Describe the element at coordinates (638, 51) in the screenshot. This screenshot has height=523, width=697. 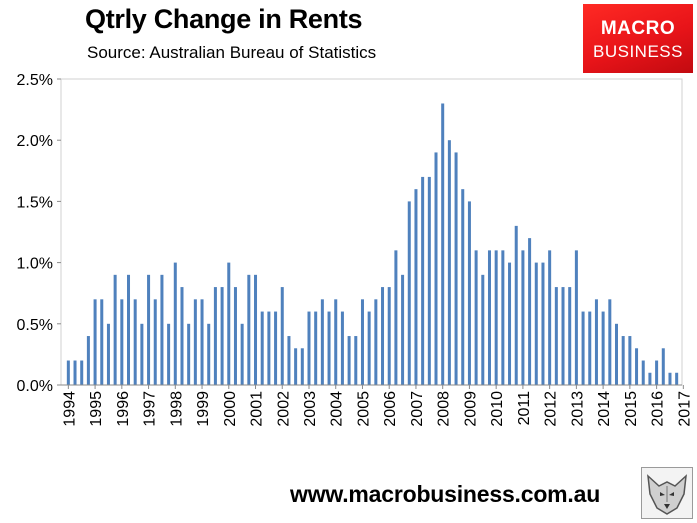
I see `logo-line-2: BUSINESS` at that location.